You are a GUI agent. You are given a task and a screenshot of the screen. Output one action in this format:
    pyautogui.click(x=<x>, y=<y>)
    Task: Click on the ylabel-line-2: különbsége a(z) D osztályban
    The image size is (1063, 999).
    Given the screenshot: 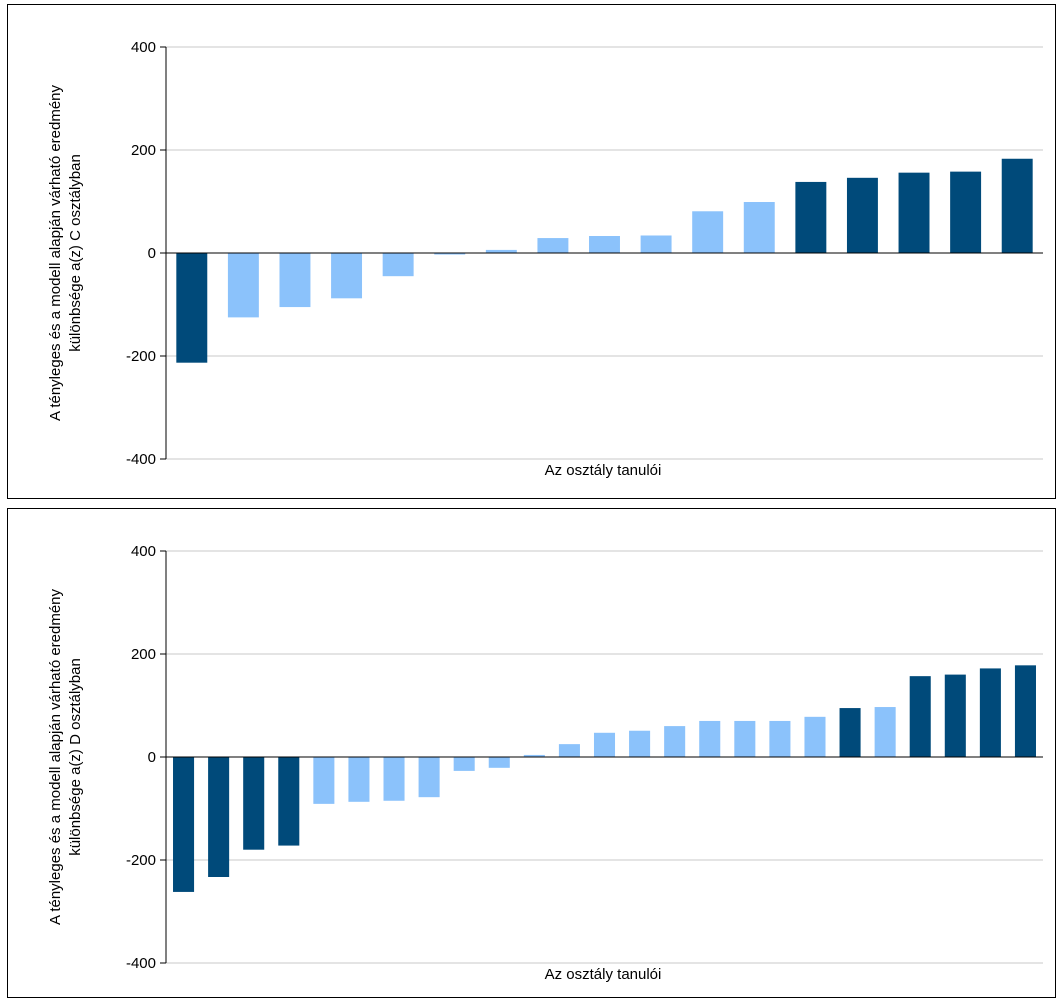 What is the action you would take?
    pyautogui.click(x=75, y=757)
    